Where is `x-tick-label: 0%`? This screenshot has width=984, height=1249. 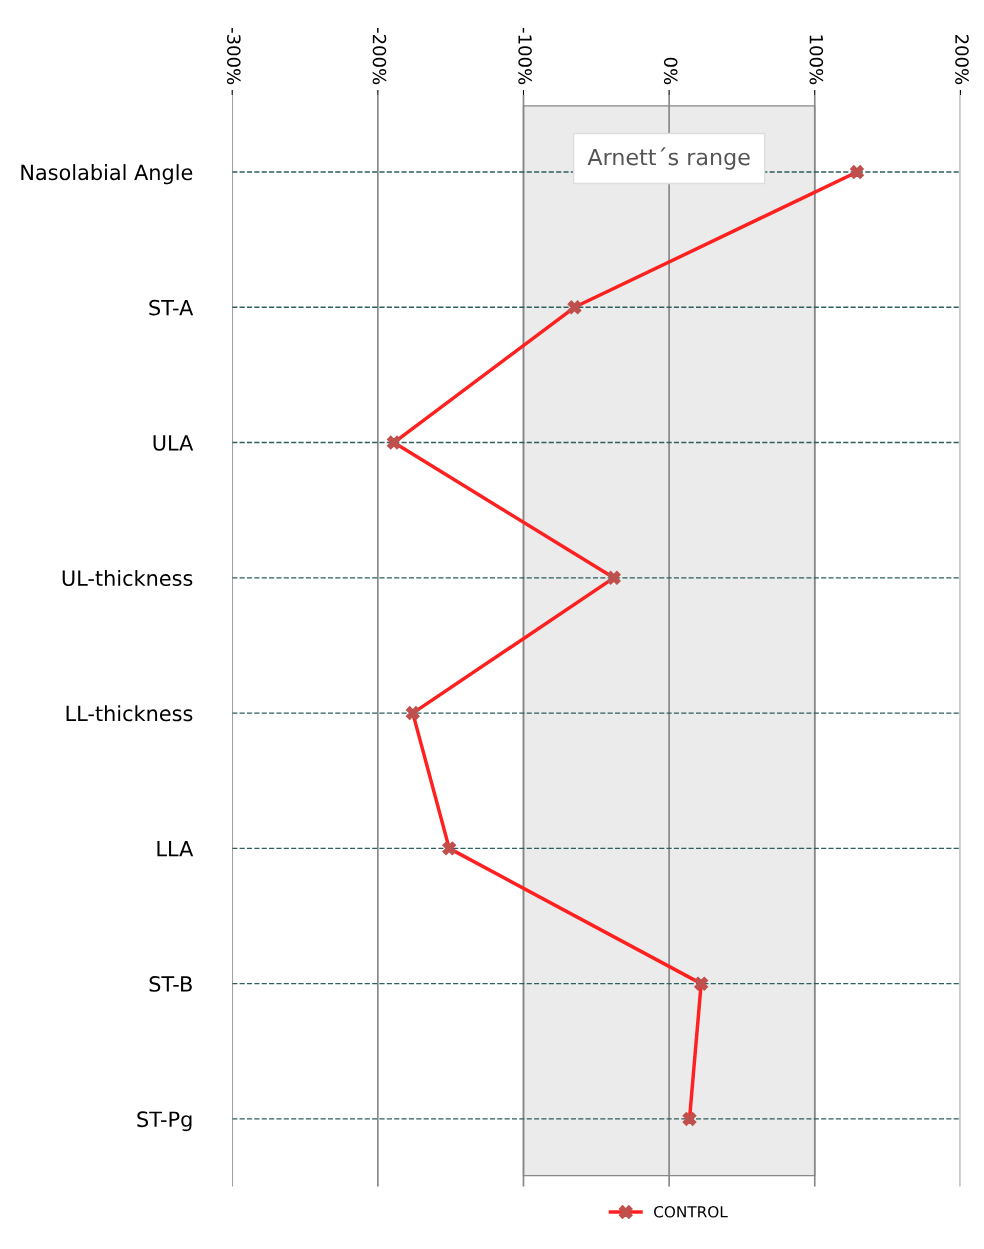
x-tick-label: 0% is located at coordinates (670, 71).